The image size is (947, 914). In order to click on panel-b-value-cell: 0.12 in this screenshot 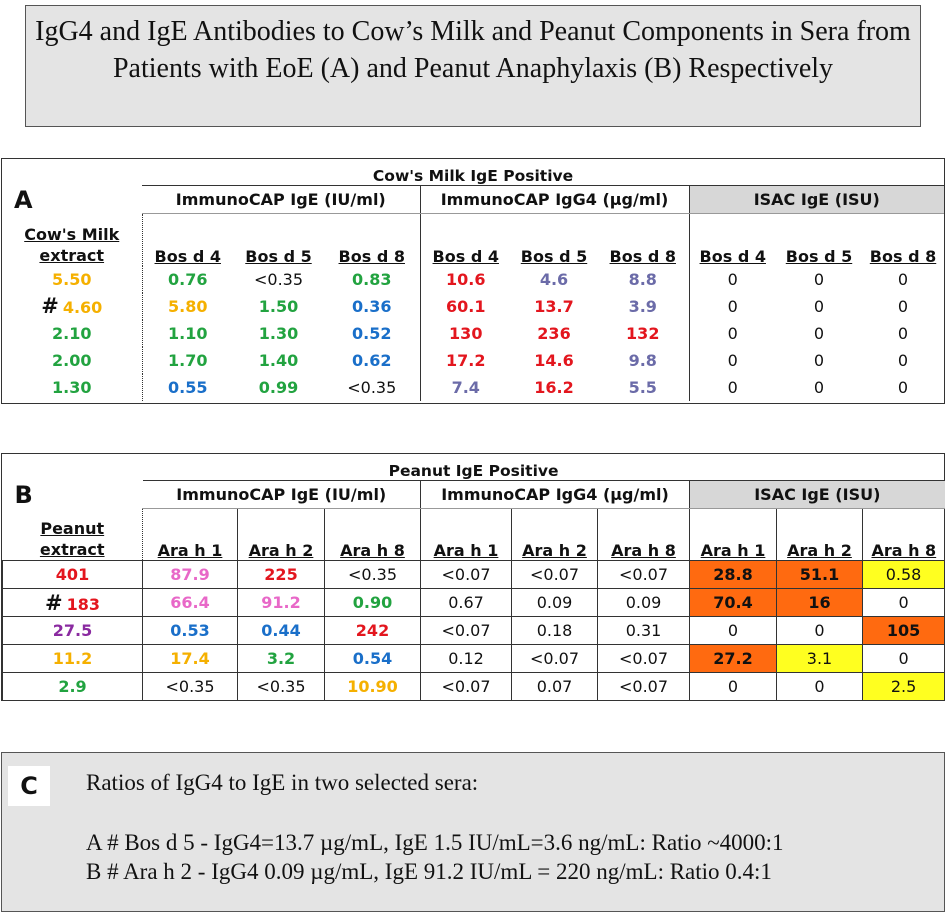, I will do `click(466, 658)`.